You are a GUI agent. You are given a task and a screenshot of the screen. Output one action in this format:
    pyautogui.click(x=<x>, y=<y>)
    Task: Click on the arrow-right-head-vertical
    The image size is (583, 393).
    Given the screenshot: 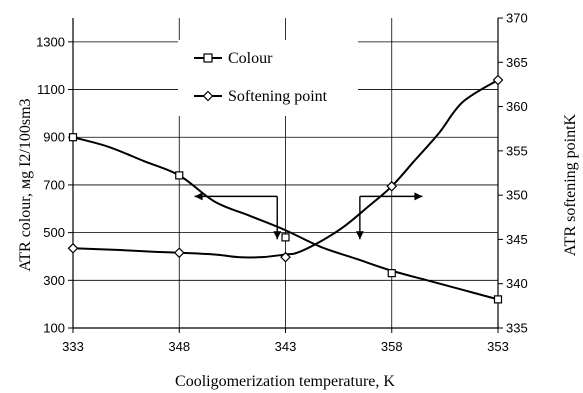 What is the action you would take?
    pyautogui.click(x=359, y=235)
    